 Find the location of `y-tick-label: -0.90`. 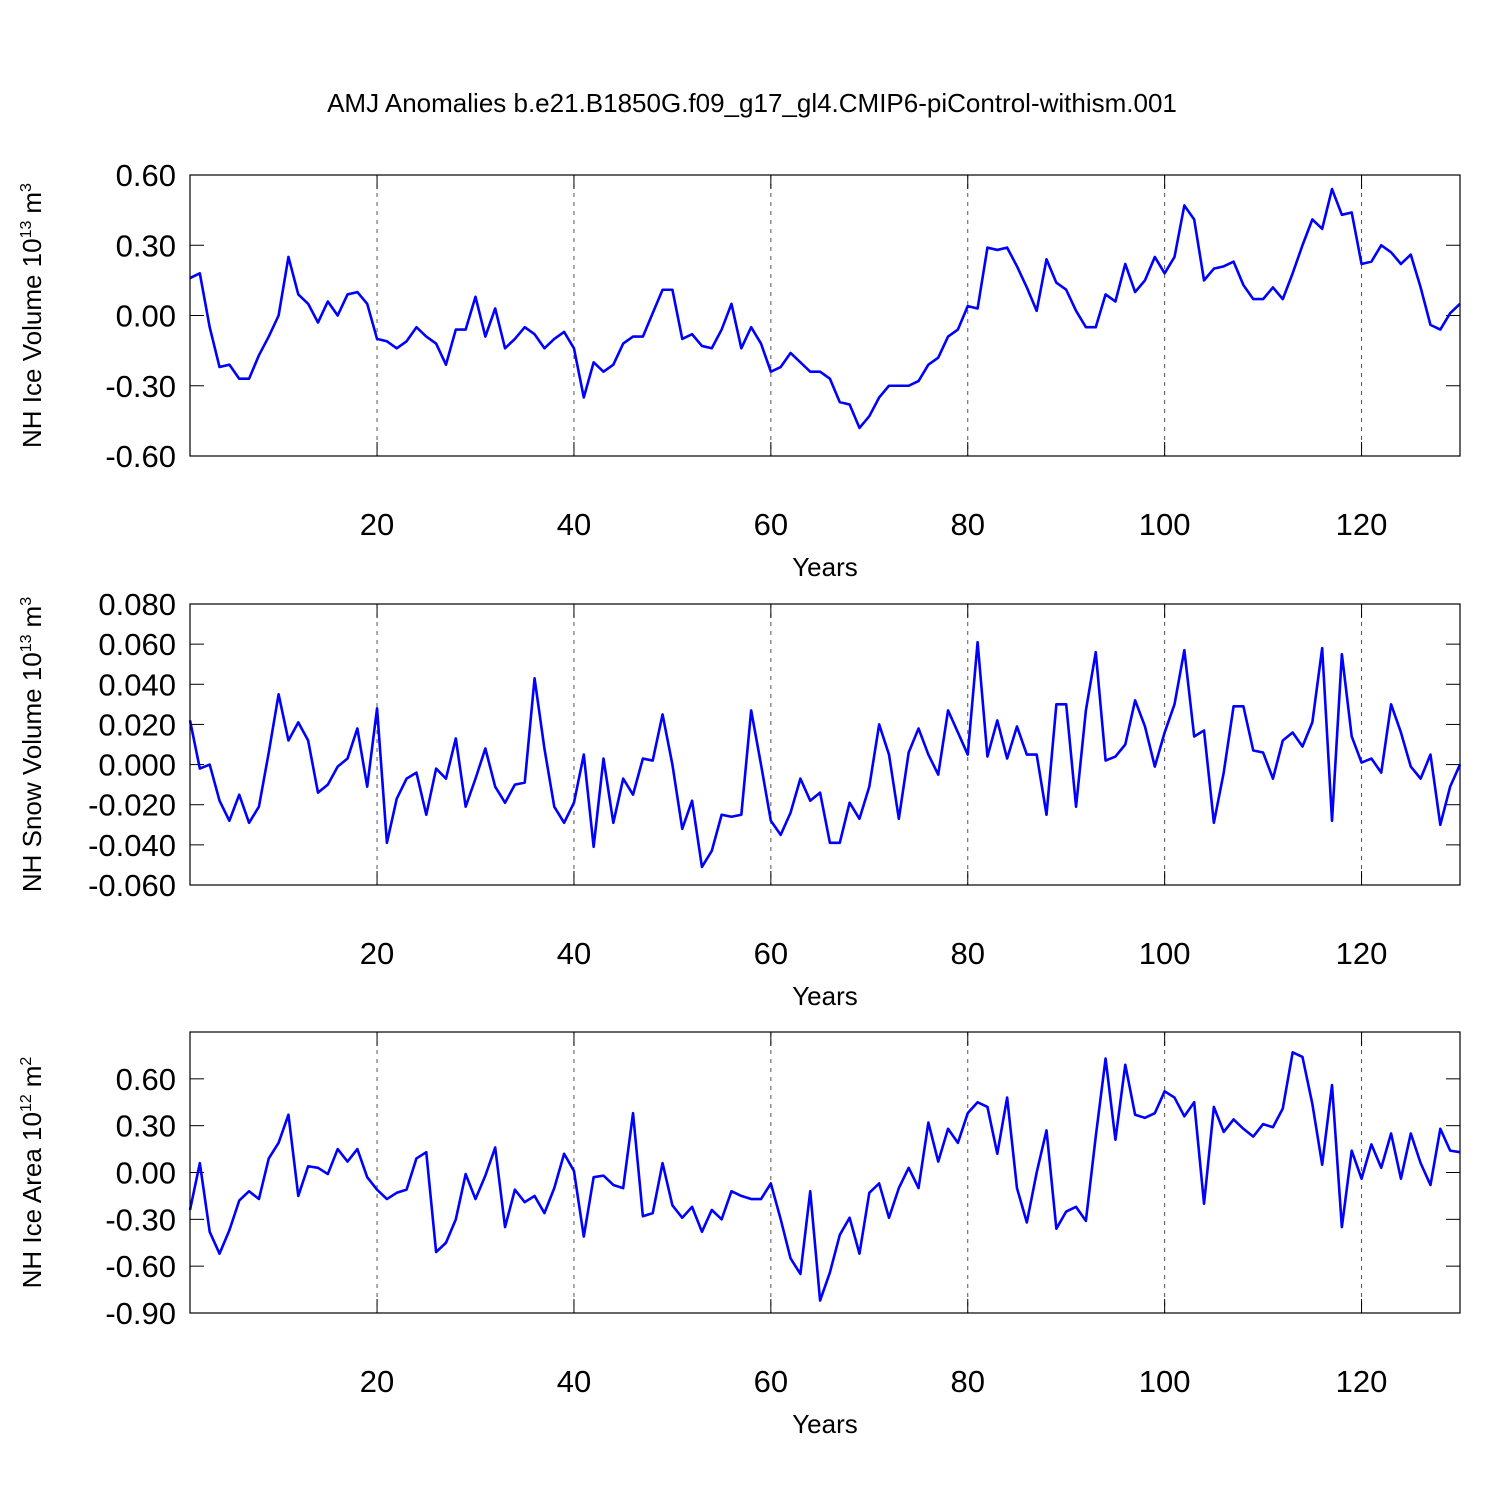

y-tick-label: -0.90 is located at coordinates (140, 1313).